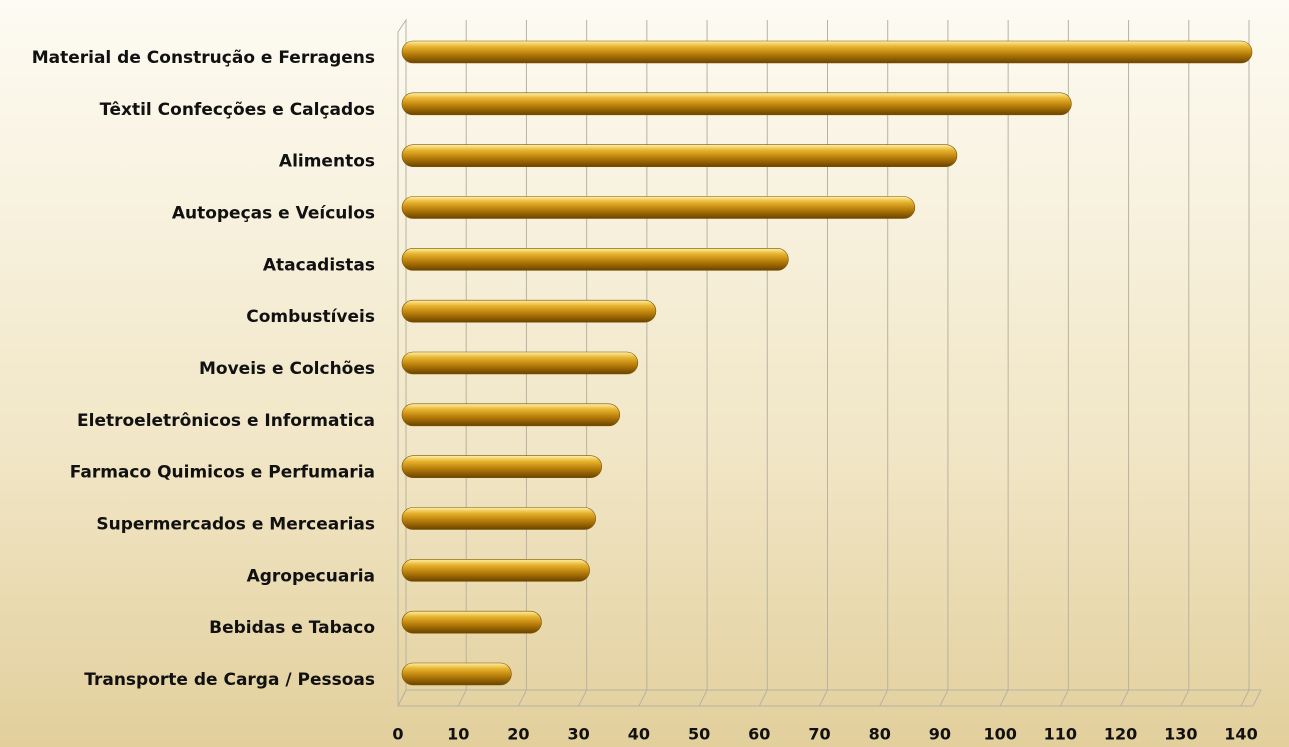 The image size is (1289, 747). What do you see at coordinates (699, 734) in the screenshot?
I see `x-tick-label: 50` at bounding box center [699, 734].